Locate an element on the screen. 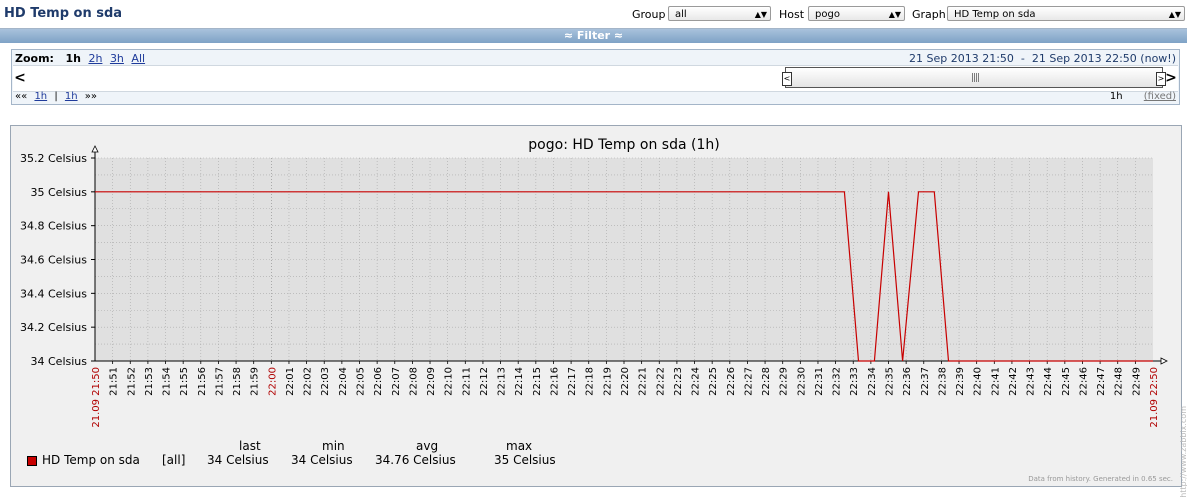 The image size is (1187, 498). y-tick-label: 35.2 Celsius is located at coordinates (53, 158).